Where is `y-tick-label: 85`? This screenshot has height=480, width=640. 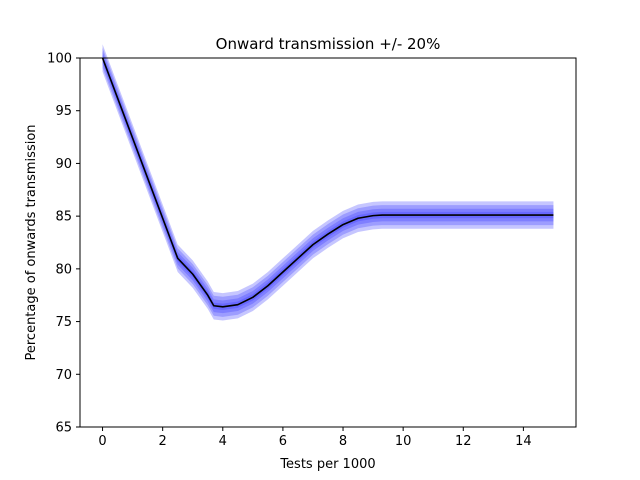
y-tick-label: 85 is located at coordinates (63, 217).